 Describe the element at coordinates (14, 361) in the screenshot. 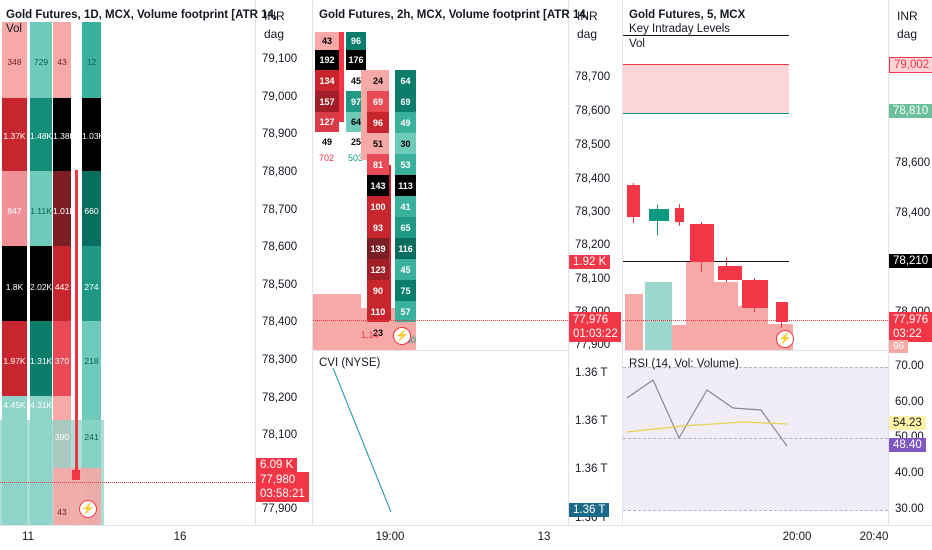

I see `fp1-cell: 1.97K` at that location.